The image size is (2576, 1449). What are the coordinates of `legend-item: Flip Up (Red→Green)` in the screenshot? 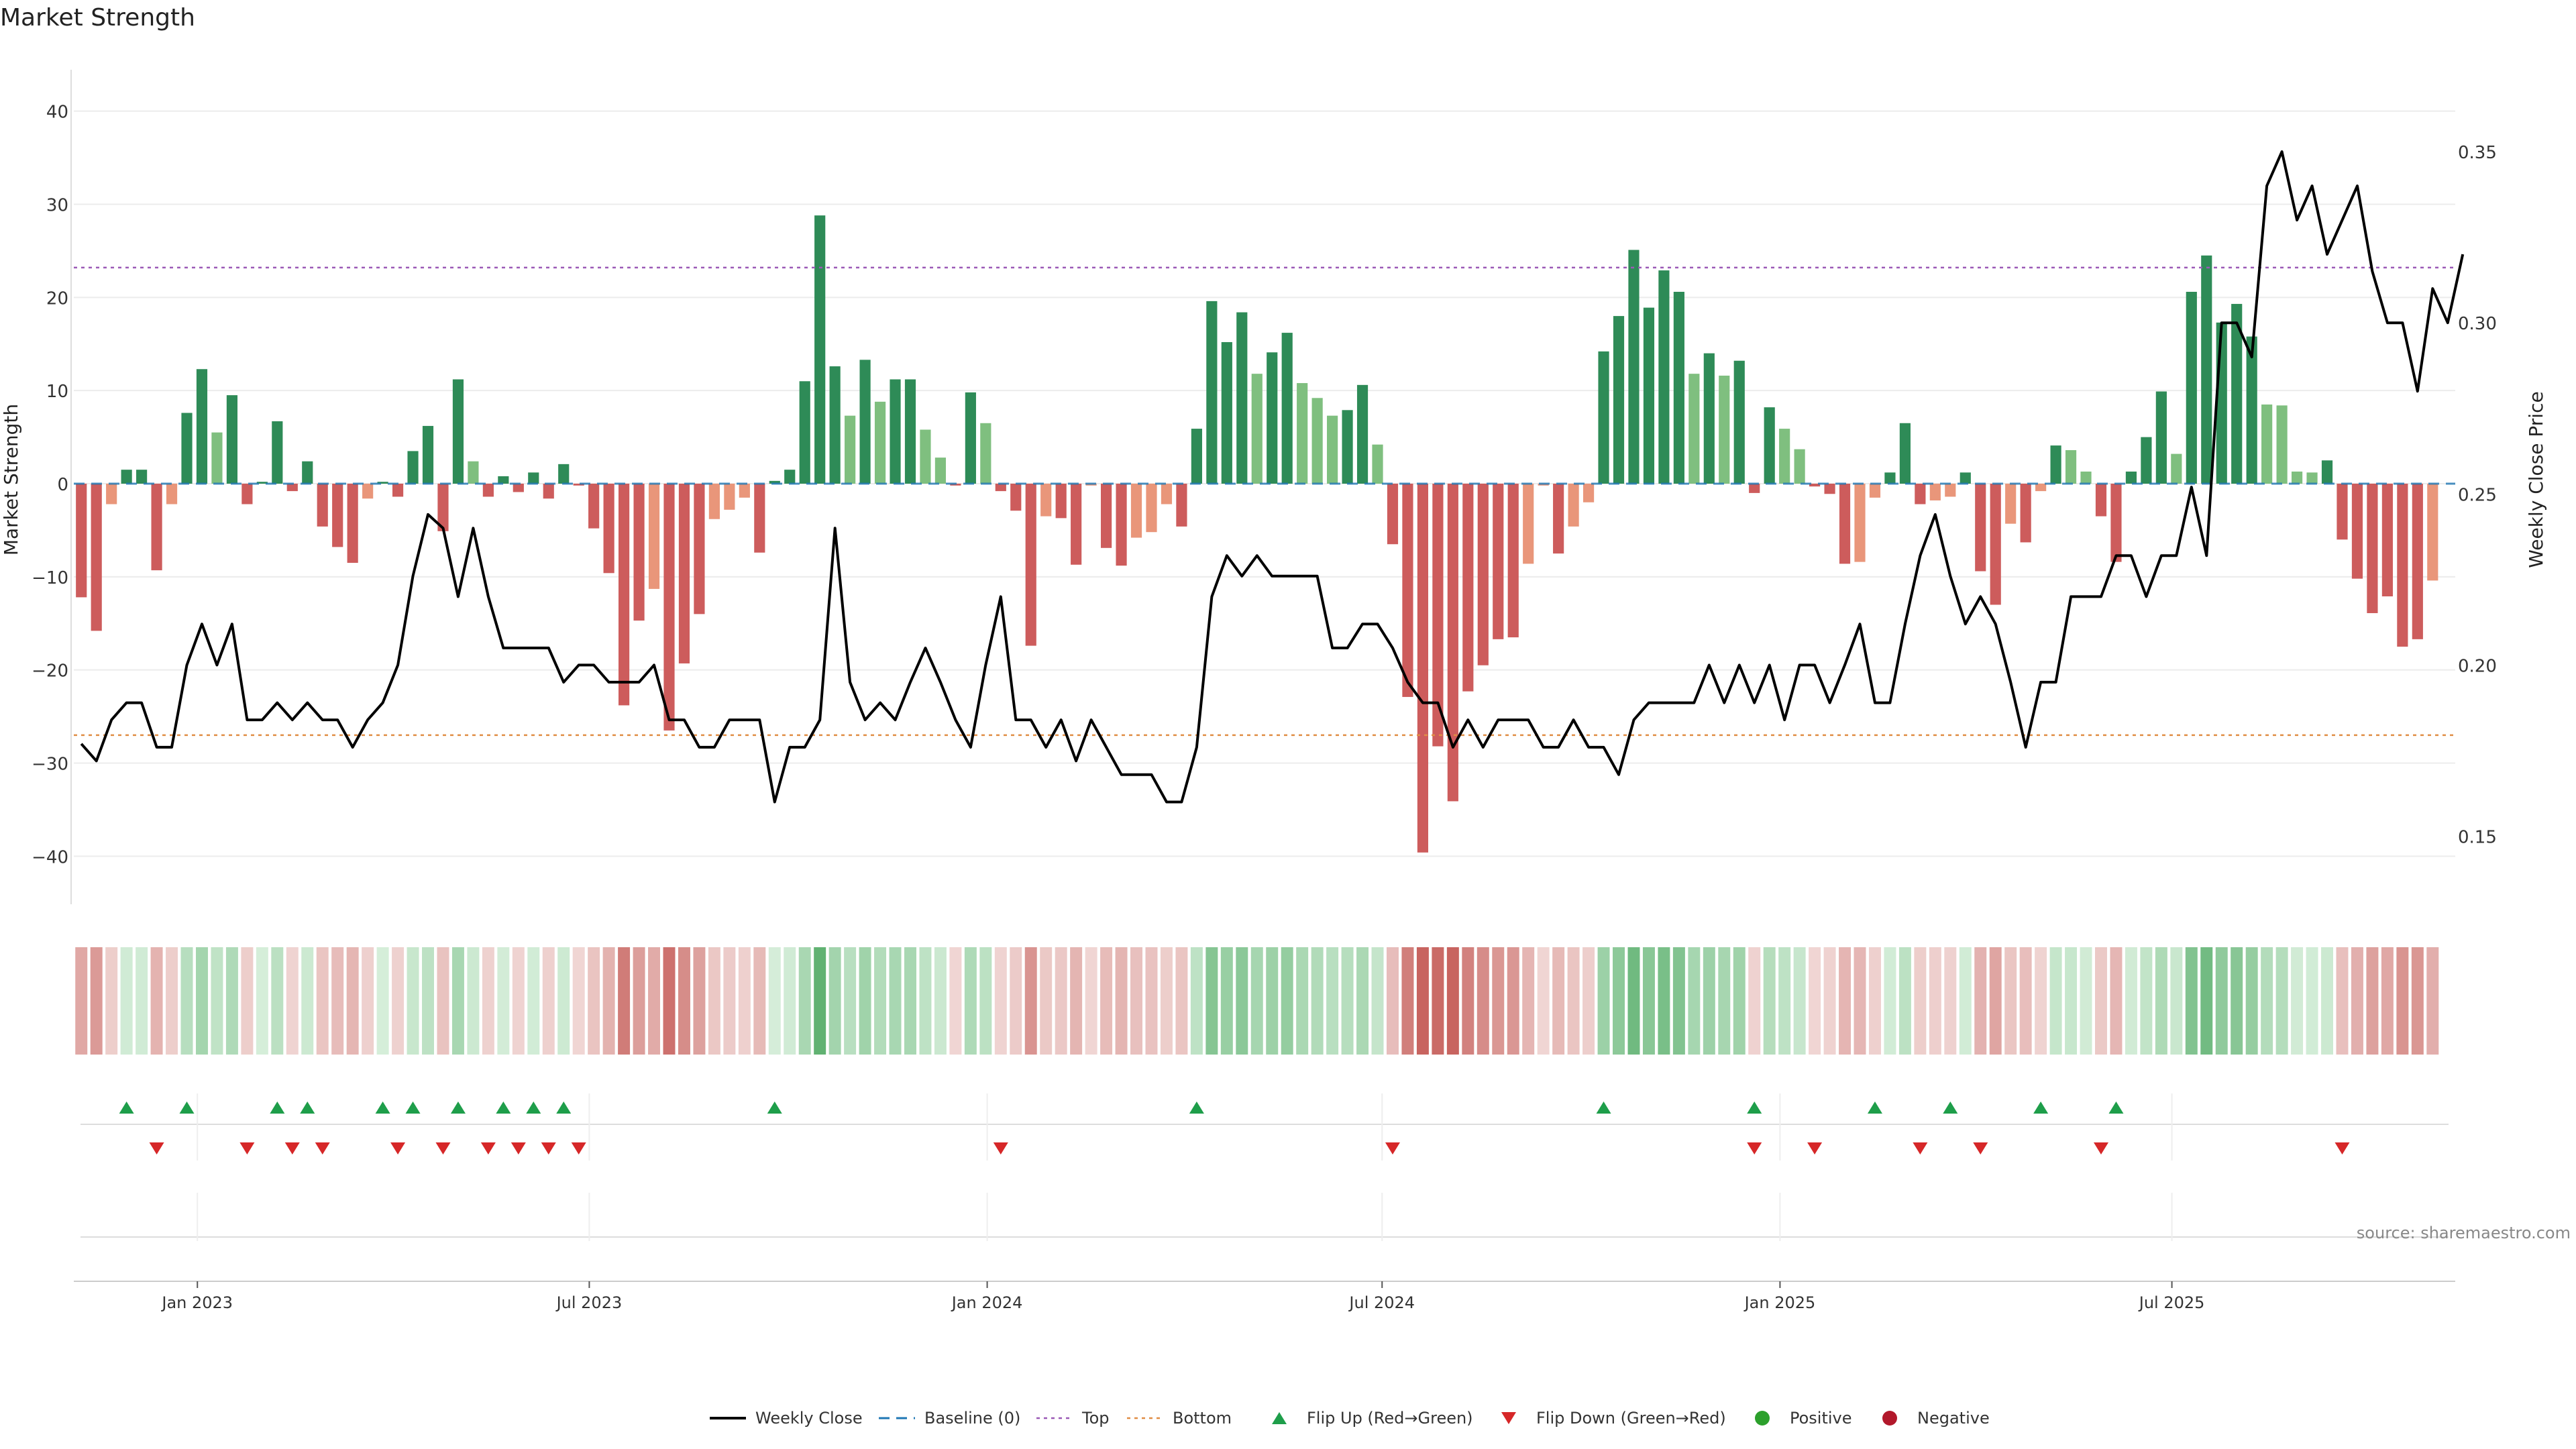 It's located at (1372, 1418).